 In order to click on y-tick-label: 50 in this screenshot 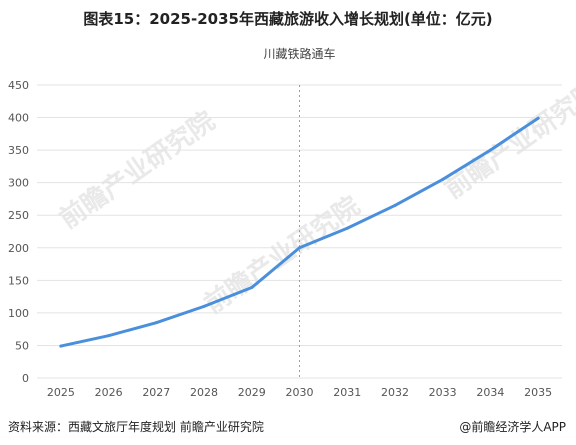, I will do `click(22, 345)`.